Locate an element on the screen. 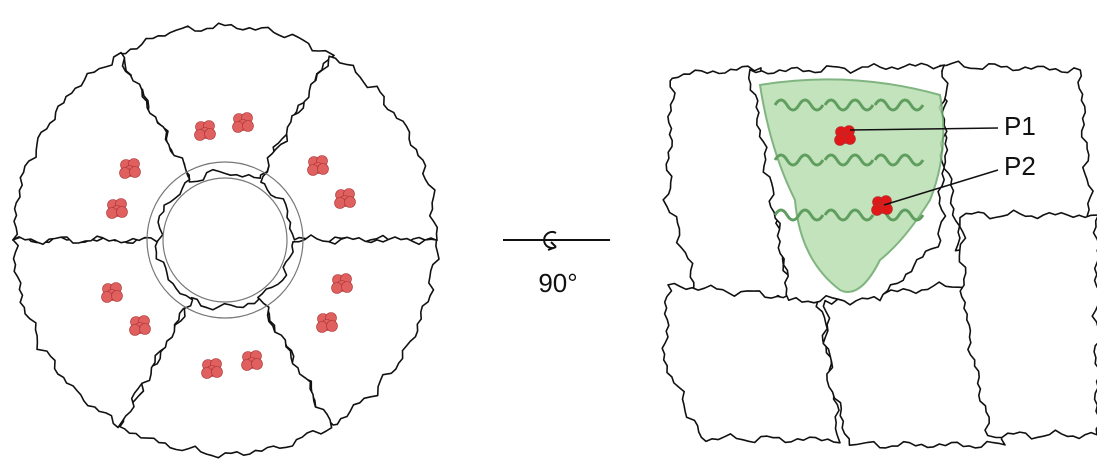 The height and width of the screenshot is (473, 1097). annotation-label: P1 is located at coordinates (1020, 126).